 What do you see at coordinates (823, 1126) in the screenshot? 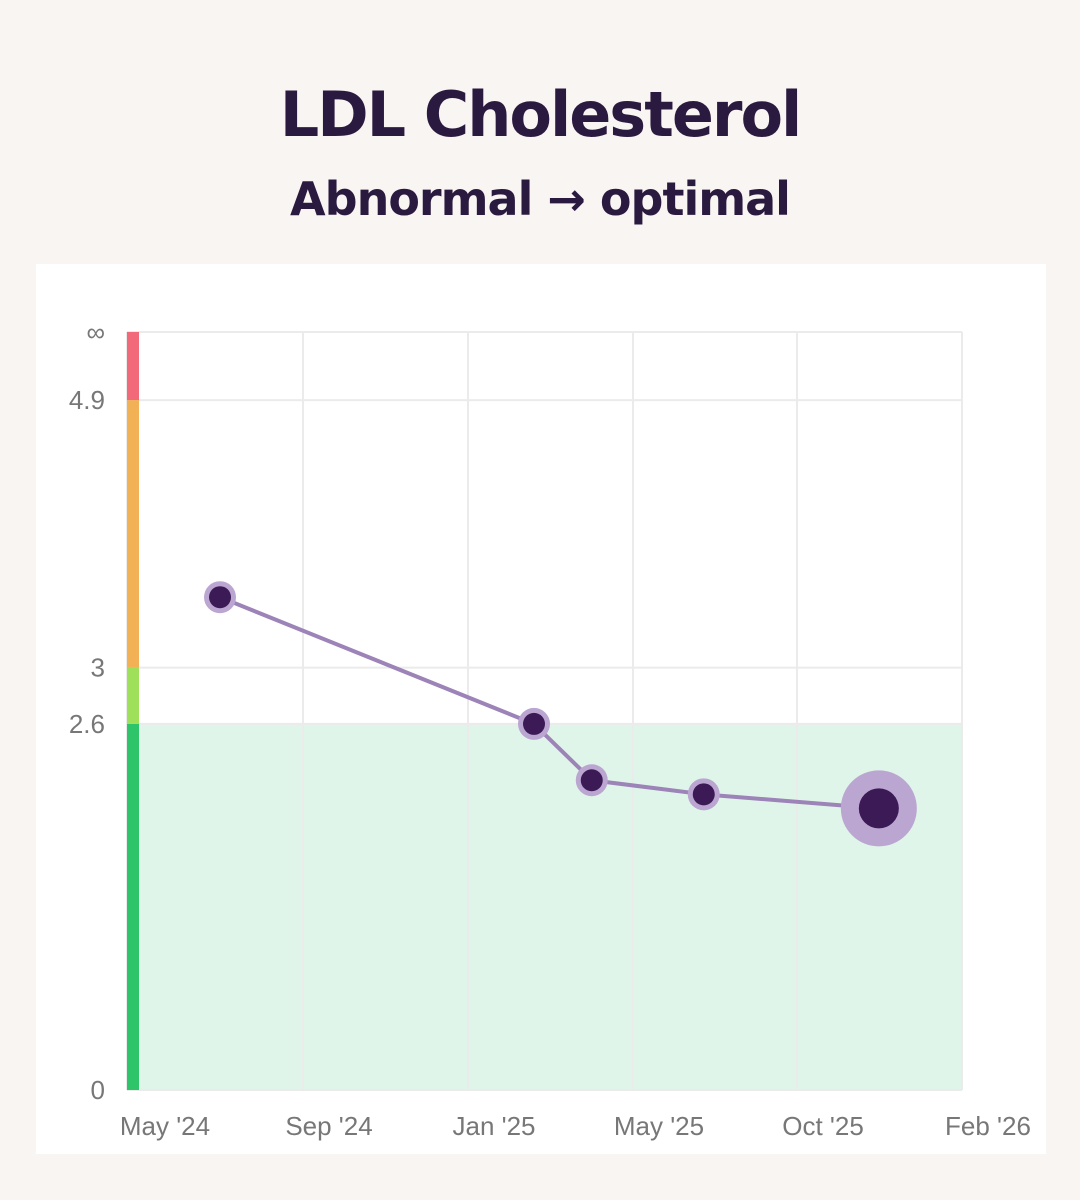
I see `x-tick-label: Oct '25` at bounding box center [823, 1126].